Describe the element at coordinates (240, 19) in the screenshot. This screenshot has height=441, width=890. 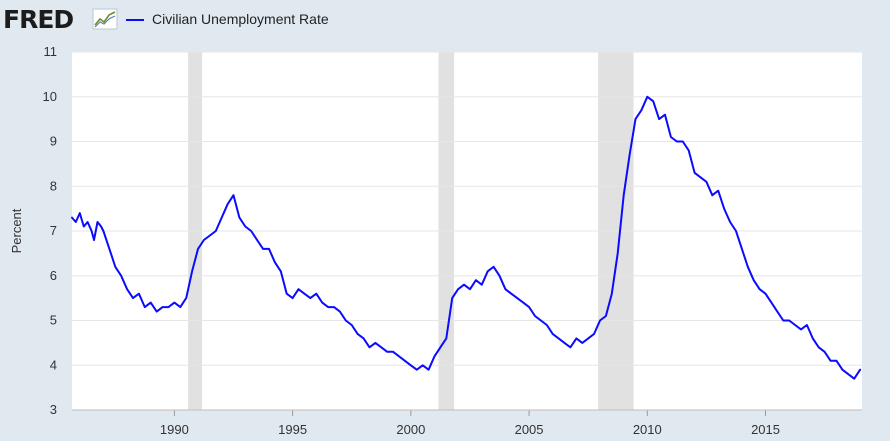
I see `legend-label: Civilian Unemployment Rate` at that location.